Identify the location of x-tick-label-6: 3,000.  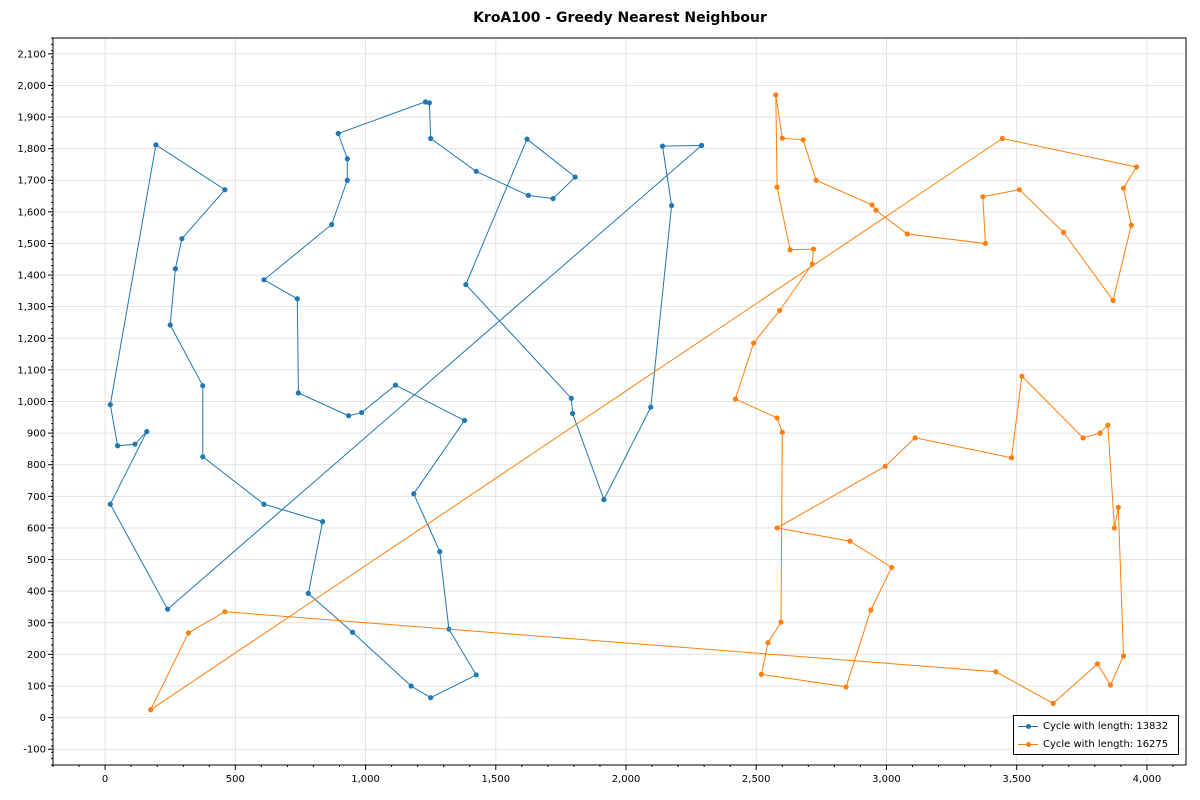
(886, 779).